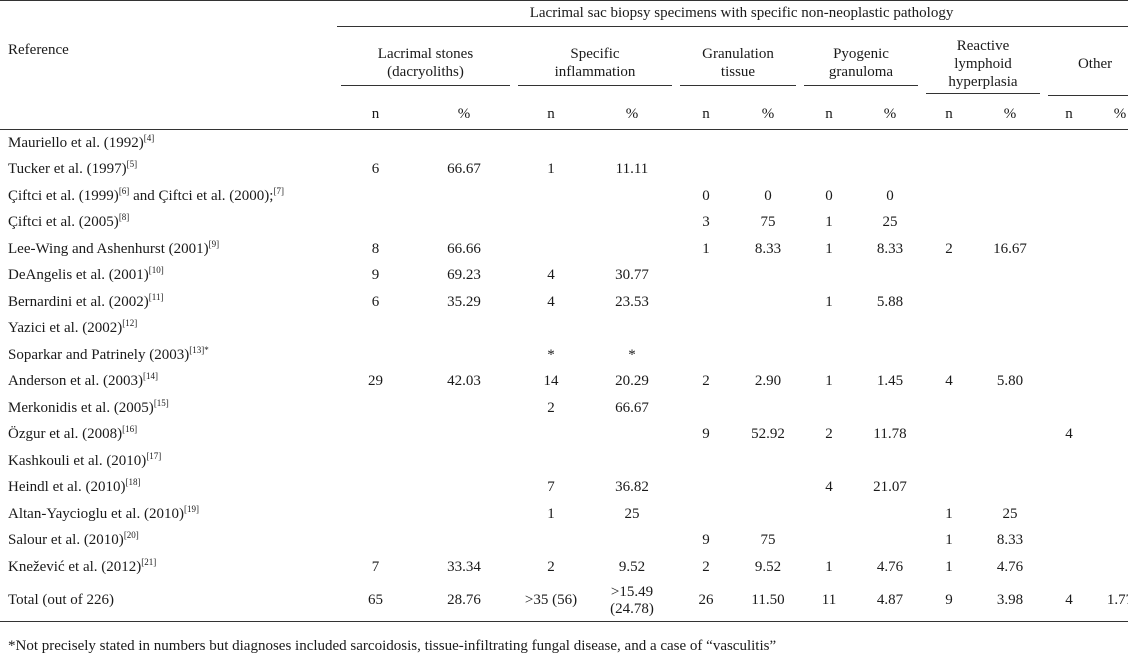 The image size is (1128, 660). I want to click on reference-text: Heindl et al. (2010), so click(67, 487).